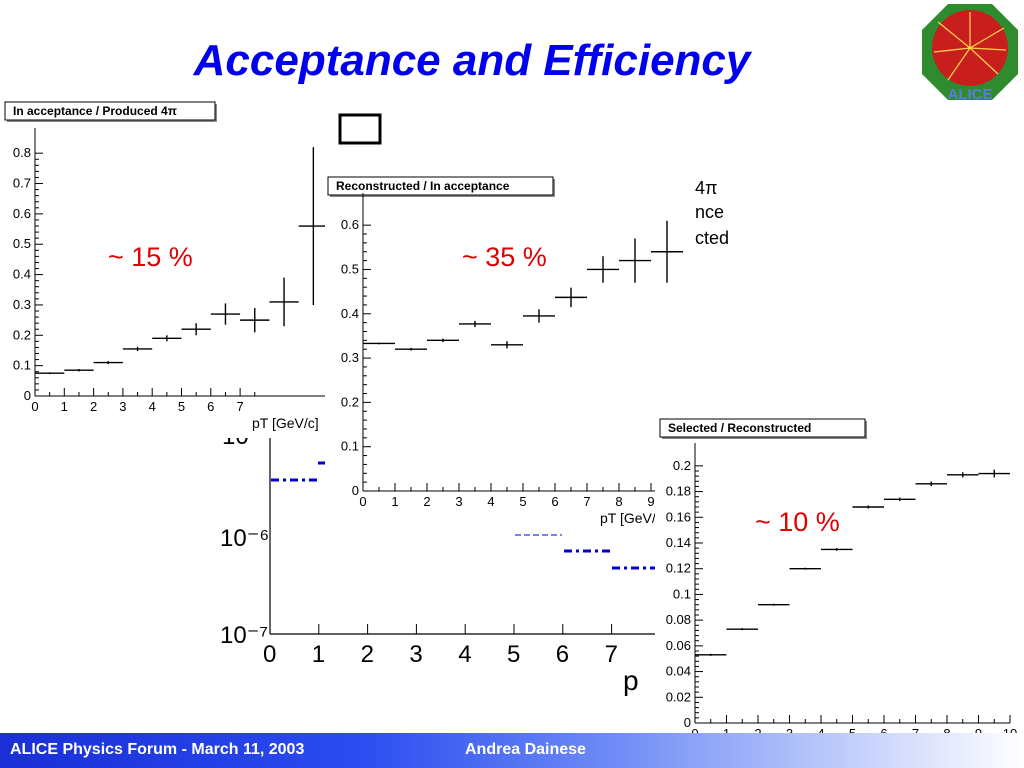  Describe the element at coordinates (513, 654) in the screenshot. I see `bg-x-tick: 5` at that location.